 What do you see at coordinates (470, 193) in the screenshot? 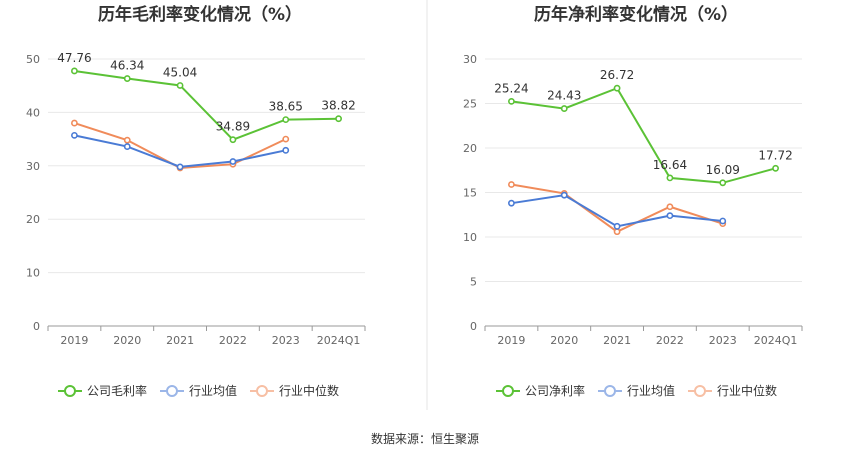
I see `y-tick-label: 15` at bounding box center [470, 193].